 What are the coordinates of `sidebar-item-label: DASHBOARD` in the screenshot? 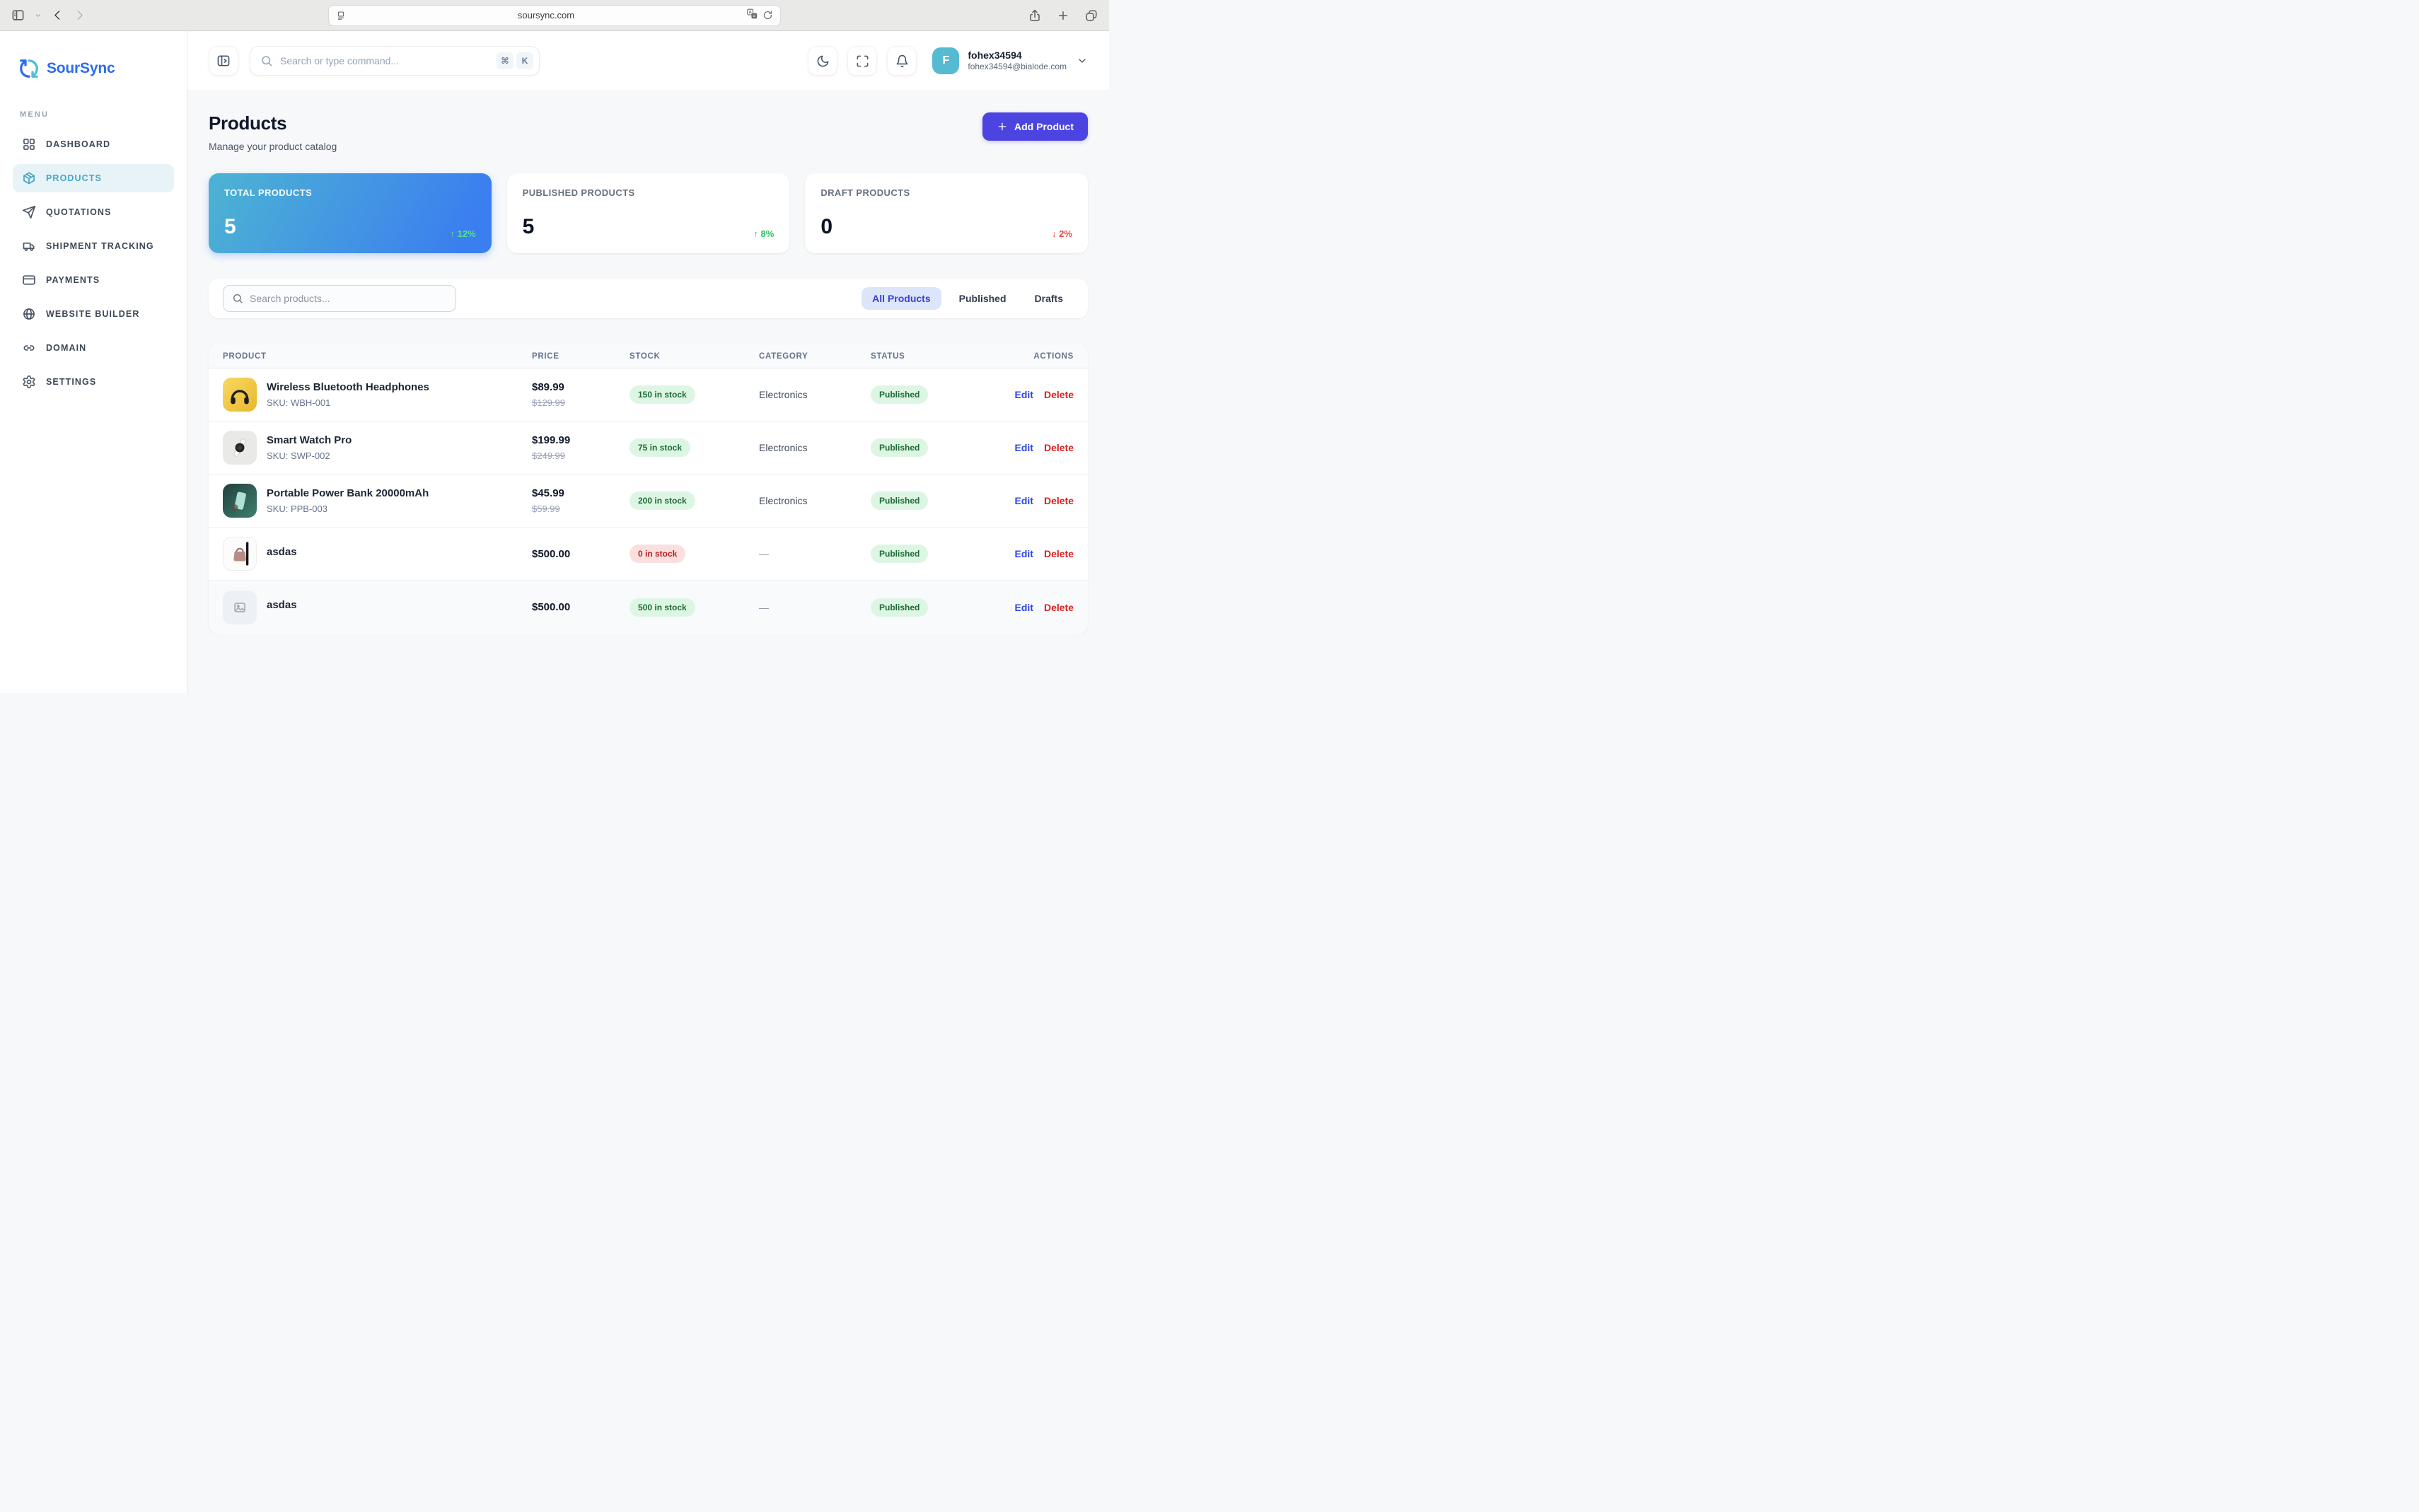 It's located at (78, 144).